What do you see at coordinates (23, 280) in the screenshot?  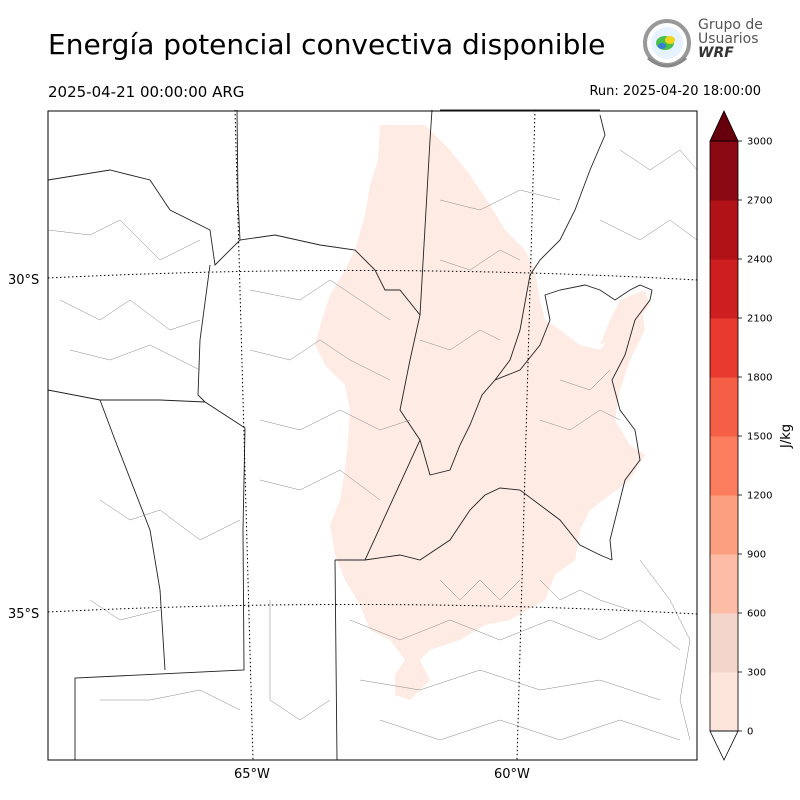 I see `lat-label-30s: 30°S` at bounding box center [23, 280].